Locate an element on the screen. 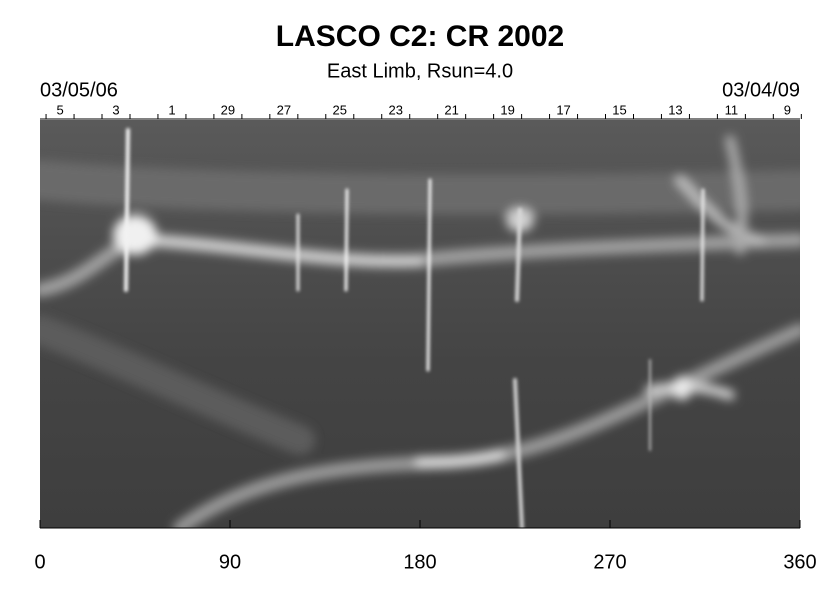  top-tick-label: 1 is located at coordinates (171, 109).